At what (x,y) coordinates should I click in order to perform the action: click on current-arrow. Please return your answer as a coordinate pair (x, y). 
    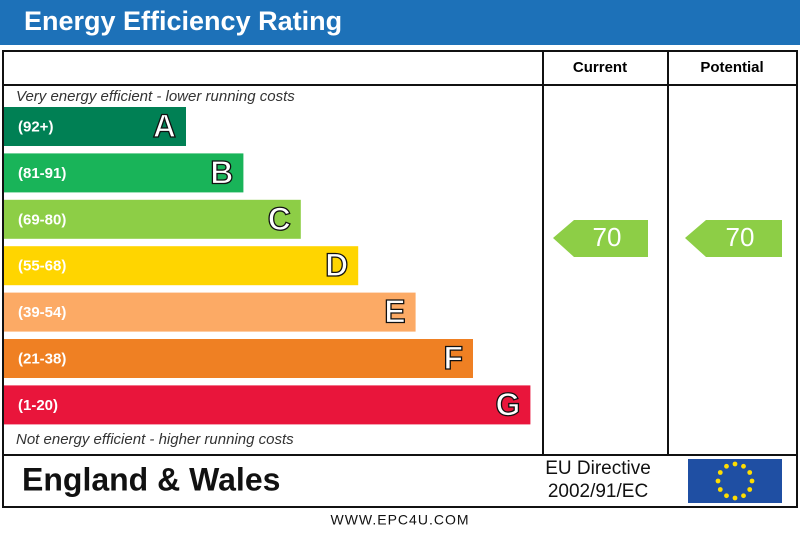
    Looking at the image, I should click on (600, 238).